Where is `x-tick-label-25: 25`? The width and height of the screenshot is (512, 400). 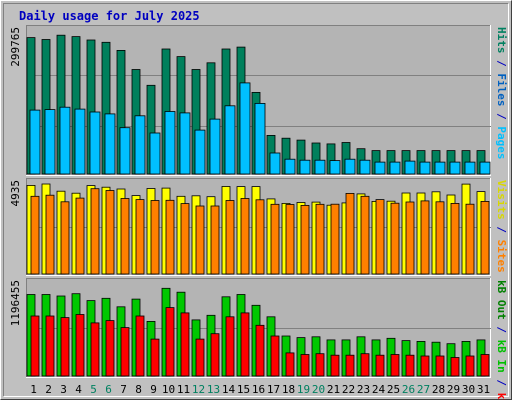 x-tick-label-25: 25 is located at coordinates (393, 389).